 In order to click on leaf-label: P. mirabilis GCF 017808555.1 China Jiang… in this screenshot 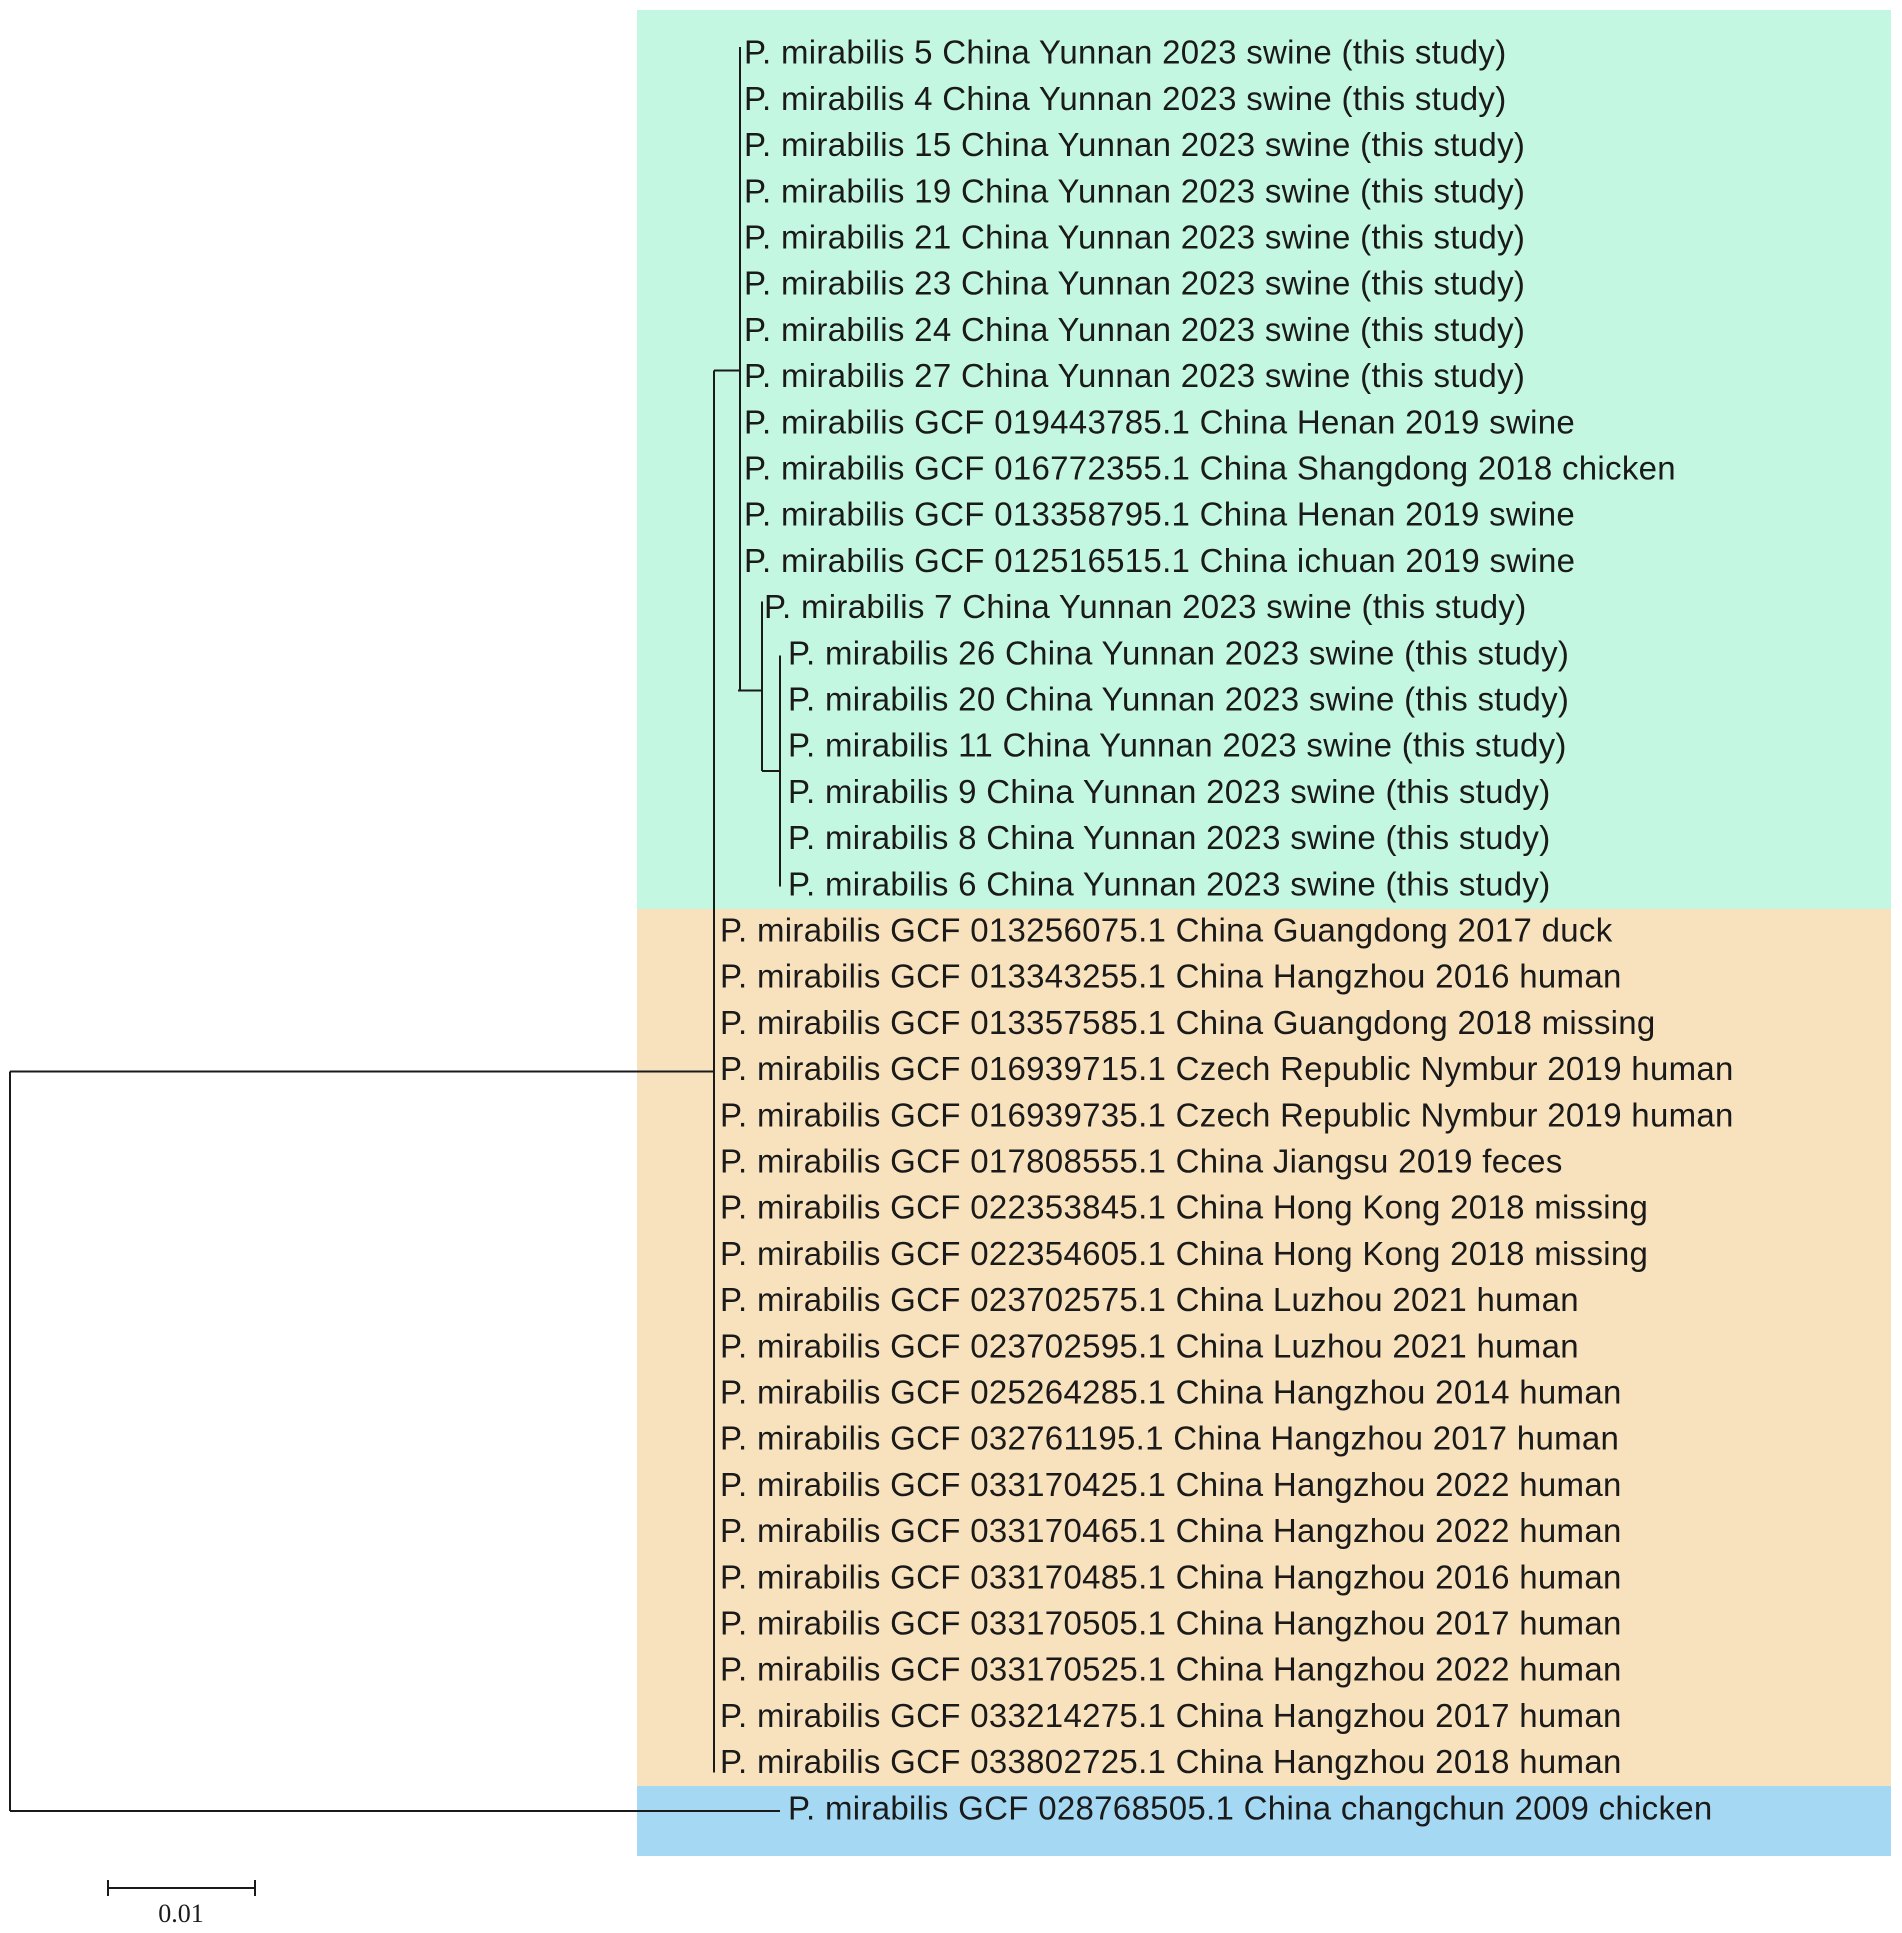, I will do `click(1141, 1161)`.